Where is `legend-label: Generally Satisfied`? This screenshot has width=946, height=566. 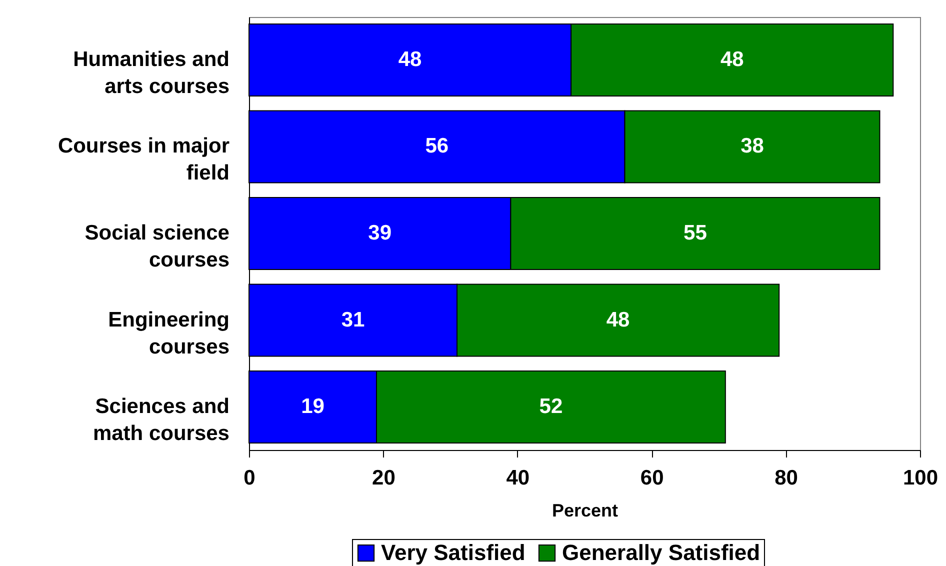 legend-label: Generally Satisfied is located at coordinates (661, 552).